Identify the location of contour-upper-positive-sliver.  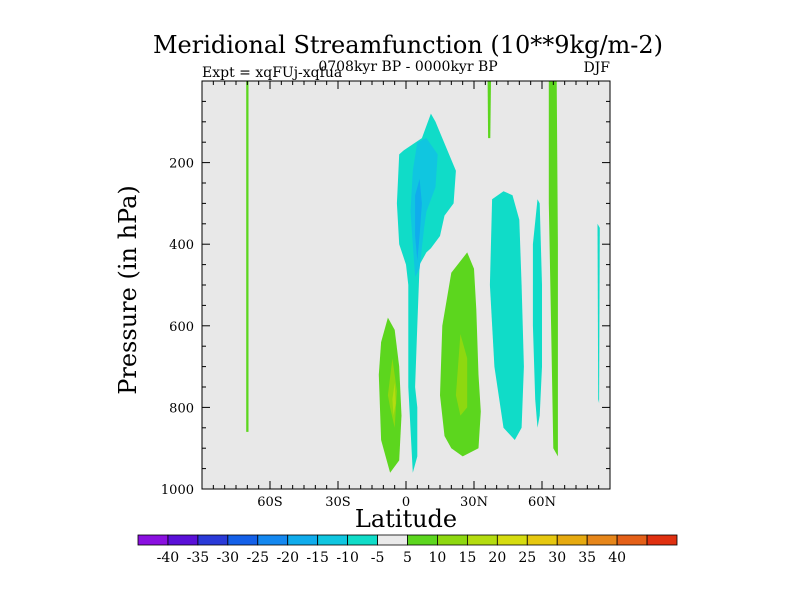
(489, 110).